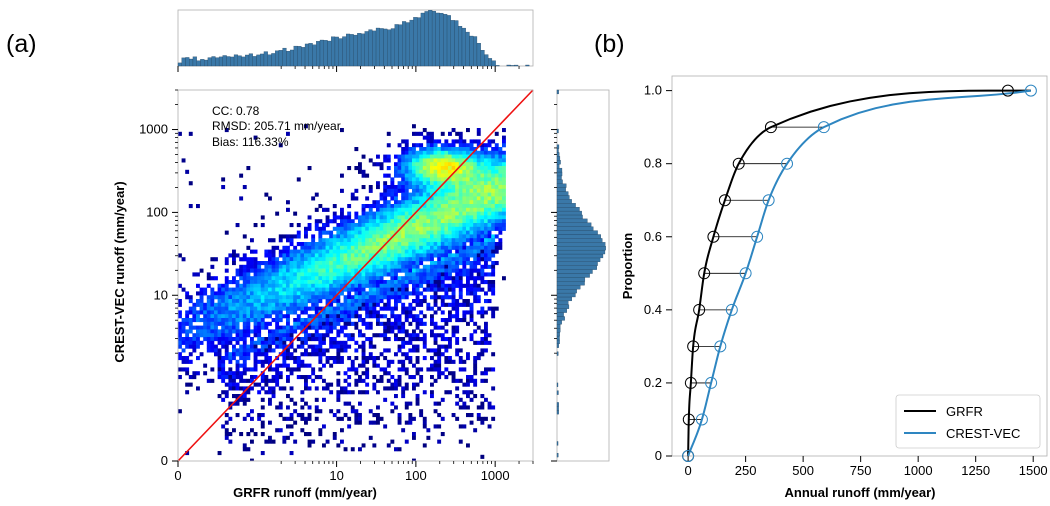 The width and height of the screenshot is (1050, 506). I want to click on crest-vec-quantile-marker, so click(701, 419).